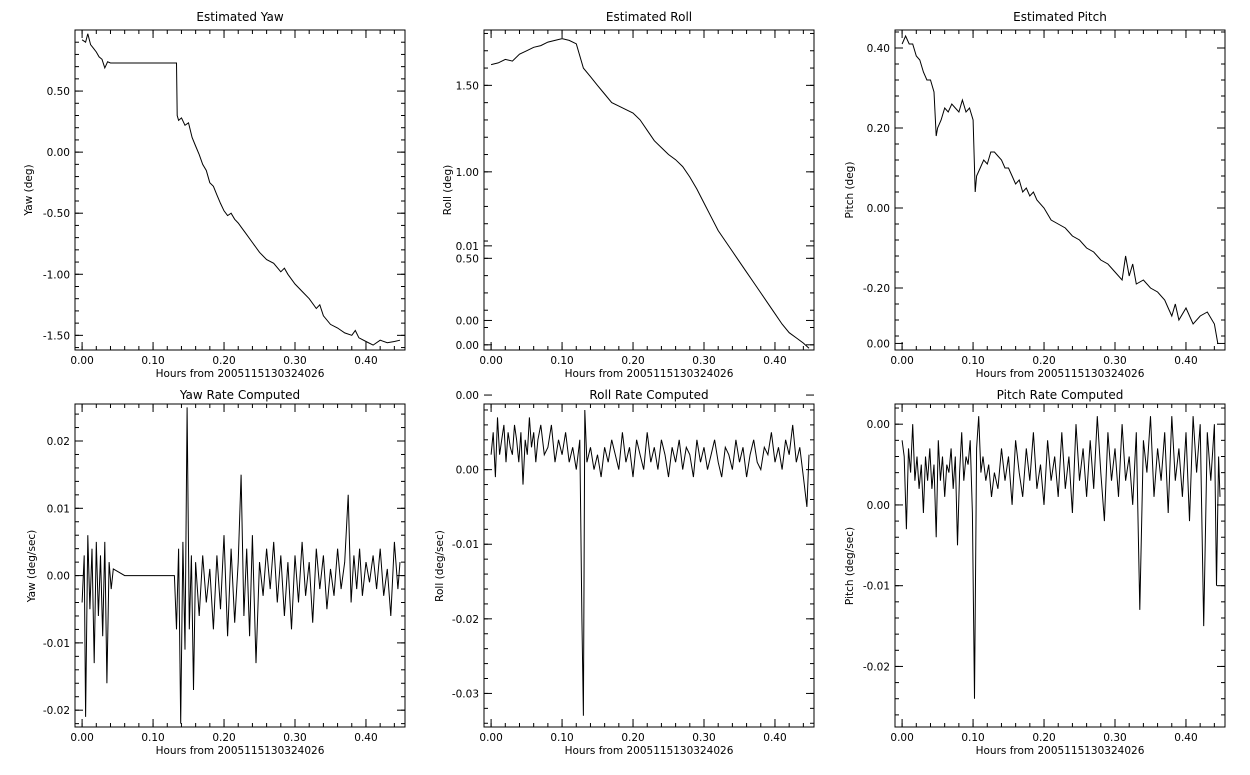 This screenshot has height=775, width=1250. What do you see at coordinates (239, 395) in the screenshot?
I see `chart-title: Yaw Rate Computed` at bounding box center [239, 395].